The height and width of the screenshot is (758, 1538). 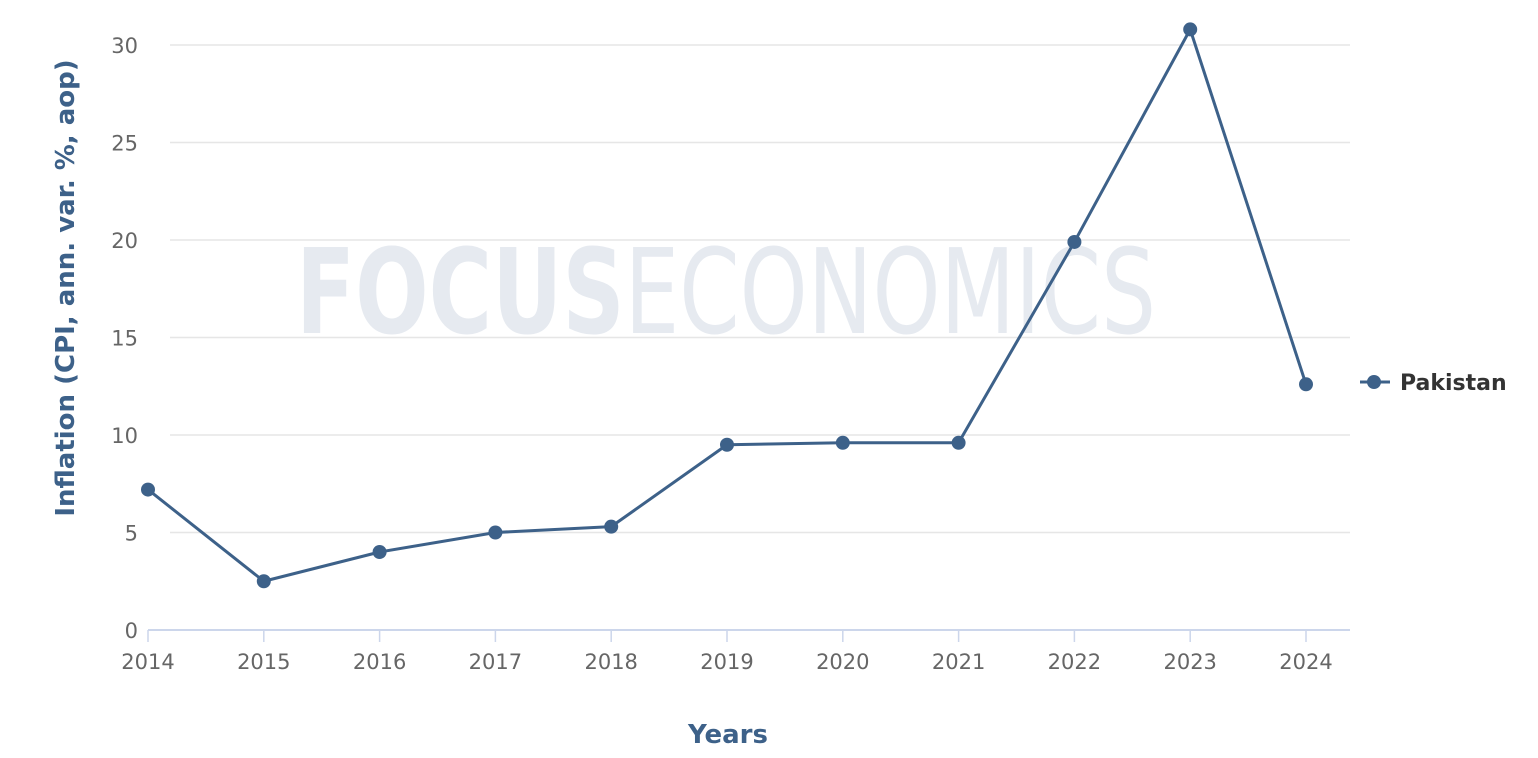 I want to click on svg-text: FOCUSECONOMICS, so click(x=726, y=292).